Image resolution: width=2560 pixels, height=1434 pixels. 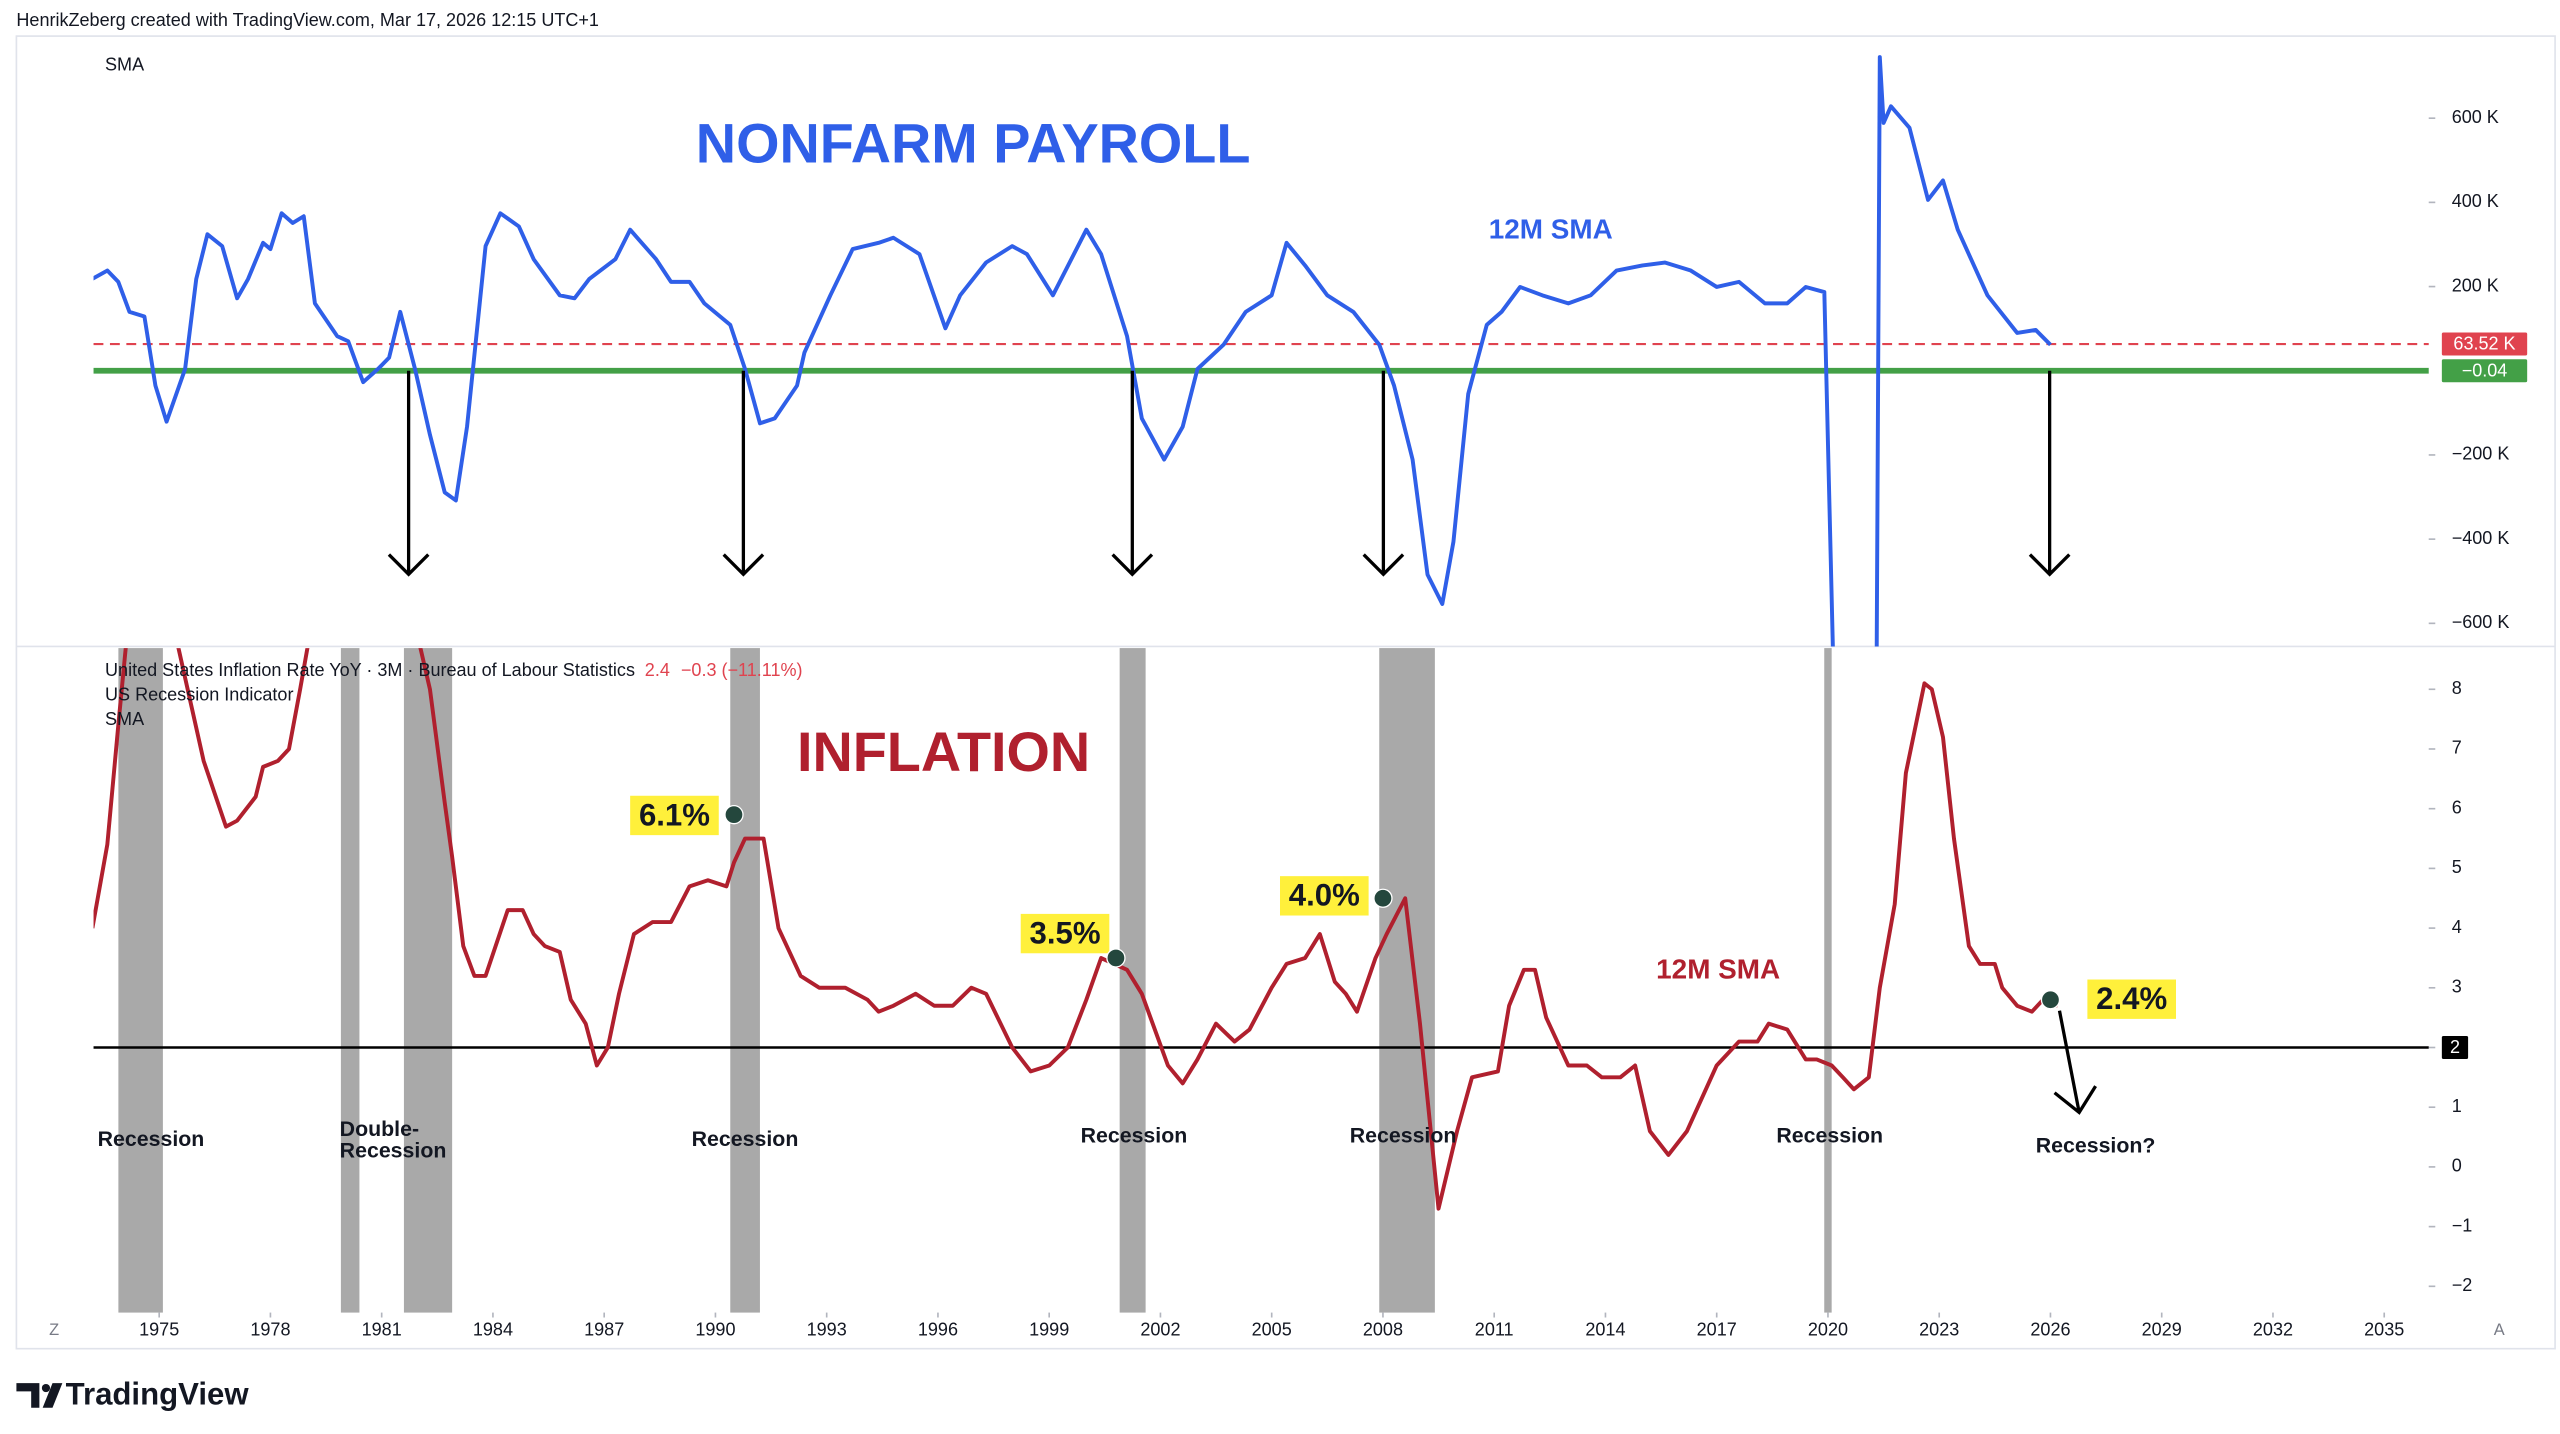 What do you see at coordinates (2457, 1106) in the screenshot?
I see `y-tick-label: 1` at bounding box center [2457, 1106].